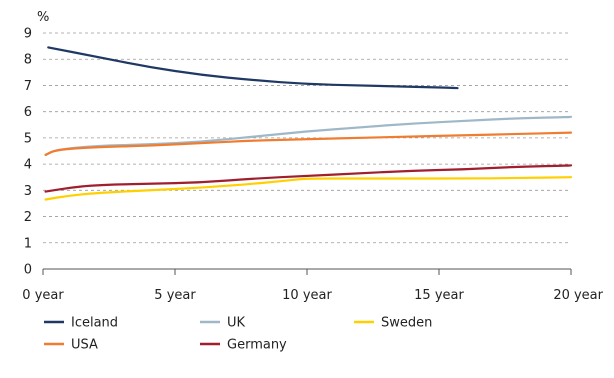 This screenshot has width=614, height=378. What do you see at coordinates (94, 323) in the screenshot?
I see `legend-label-iceland: Iceland` at bounding box center [94, 323].